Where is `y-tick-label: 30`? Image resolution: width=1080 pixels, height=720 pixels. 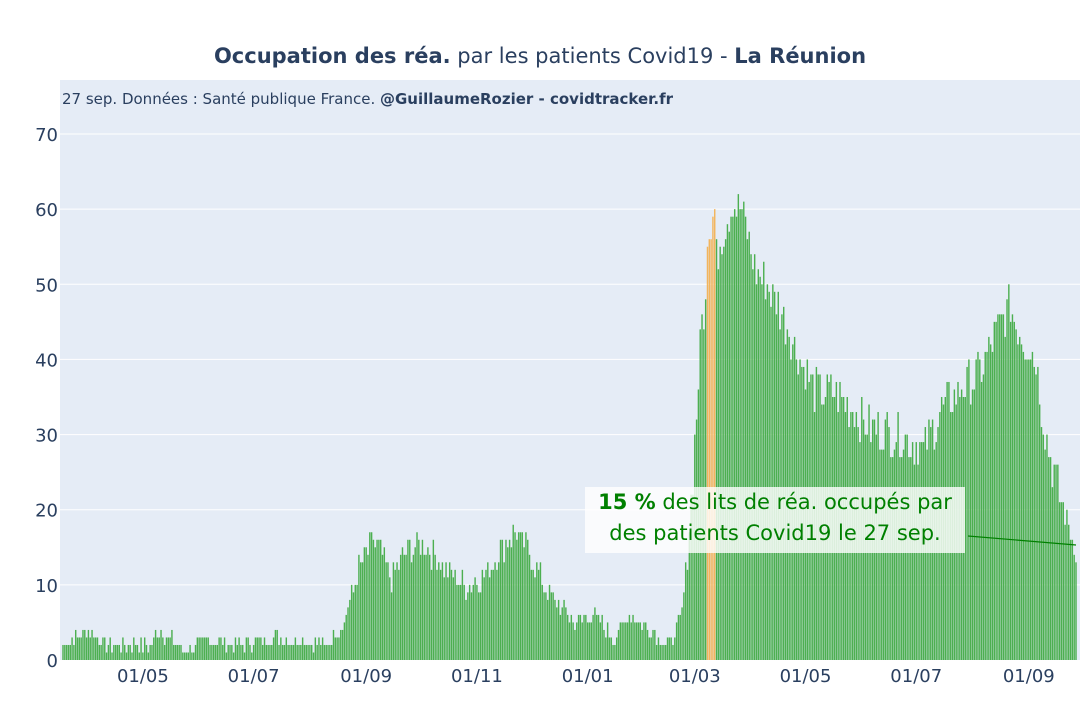 y-tick-label: 30 is located at coordinates (46, 436).